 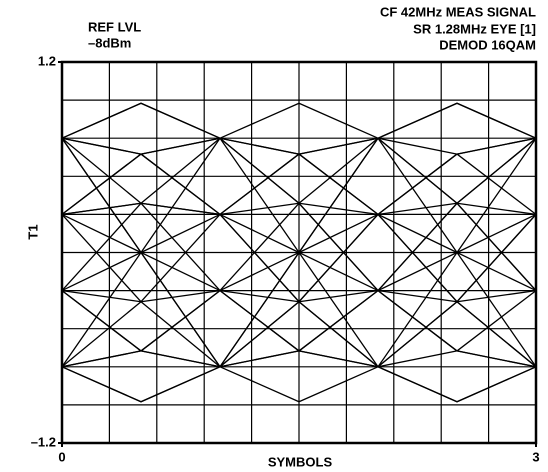 What do you see at coordinates (535, 456) in the screenshot?
I see `x-tick-label: 3` at bounding box center [535, 456].